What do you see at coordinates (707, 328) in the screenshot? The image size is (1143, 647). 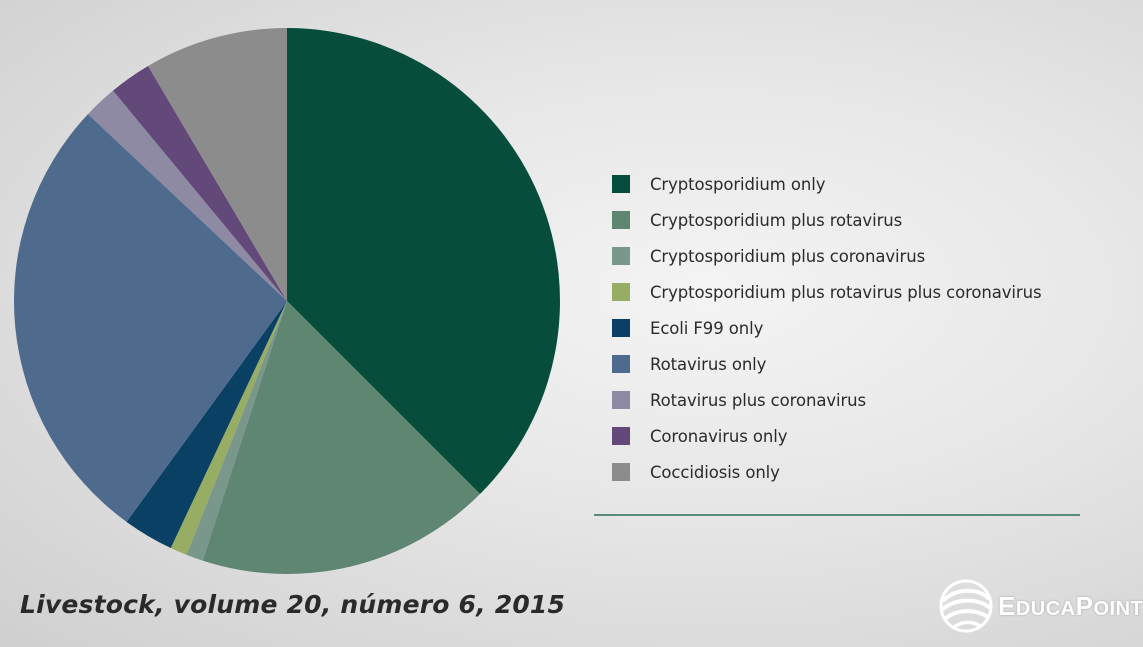 I see `legend-label: Ecoli F99 only` at bounding box center [707, 328].